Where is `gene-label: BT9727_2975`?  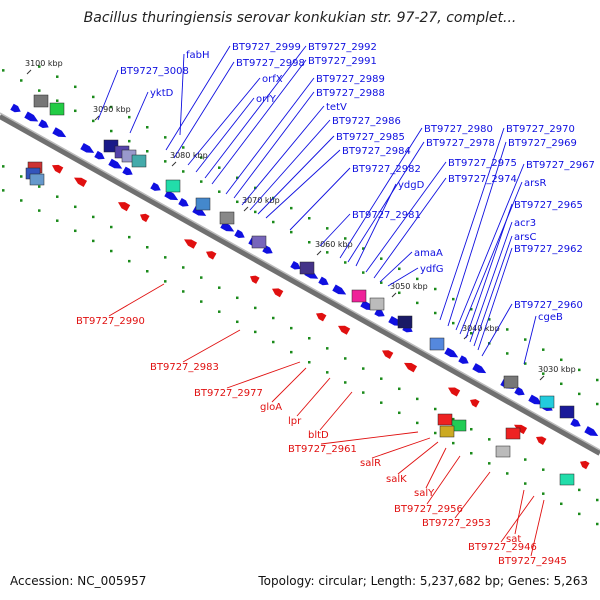
gene-label: BT9727_2975 is located at coordinates (482, 163).